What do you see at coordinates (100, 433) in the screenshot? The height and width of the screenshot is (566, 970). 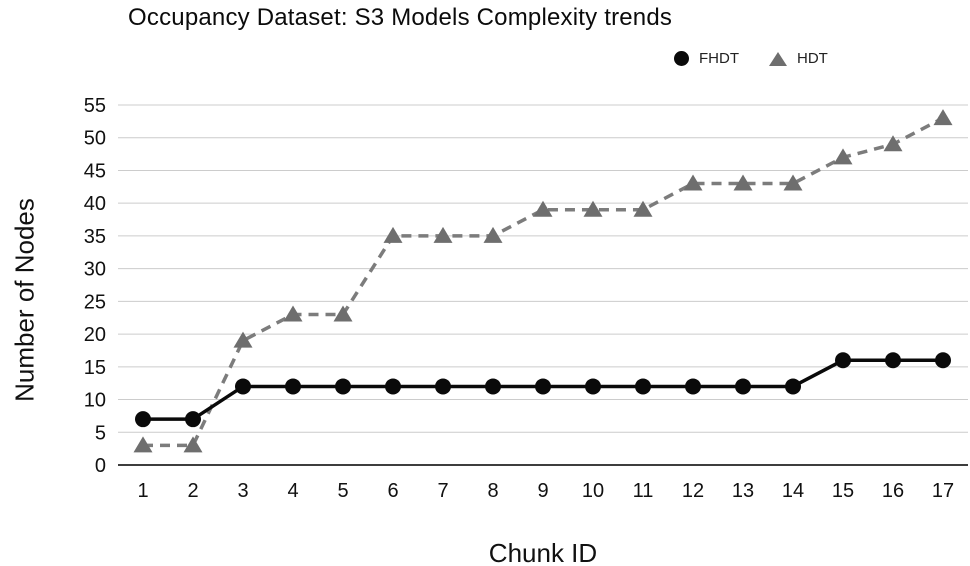 I see `y-tick-label: 5` at bounding box center [100, 433].